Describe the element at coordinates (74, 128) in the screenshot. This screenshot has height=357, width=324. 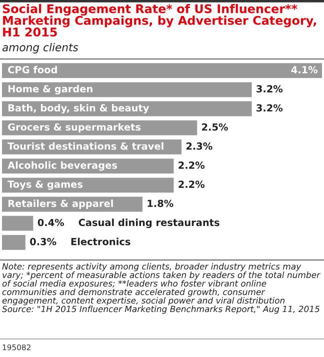
I see `y-tick-label: Grocers & supermarkets` at that location.